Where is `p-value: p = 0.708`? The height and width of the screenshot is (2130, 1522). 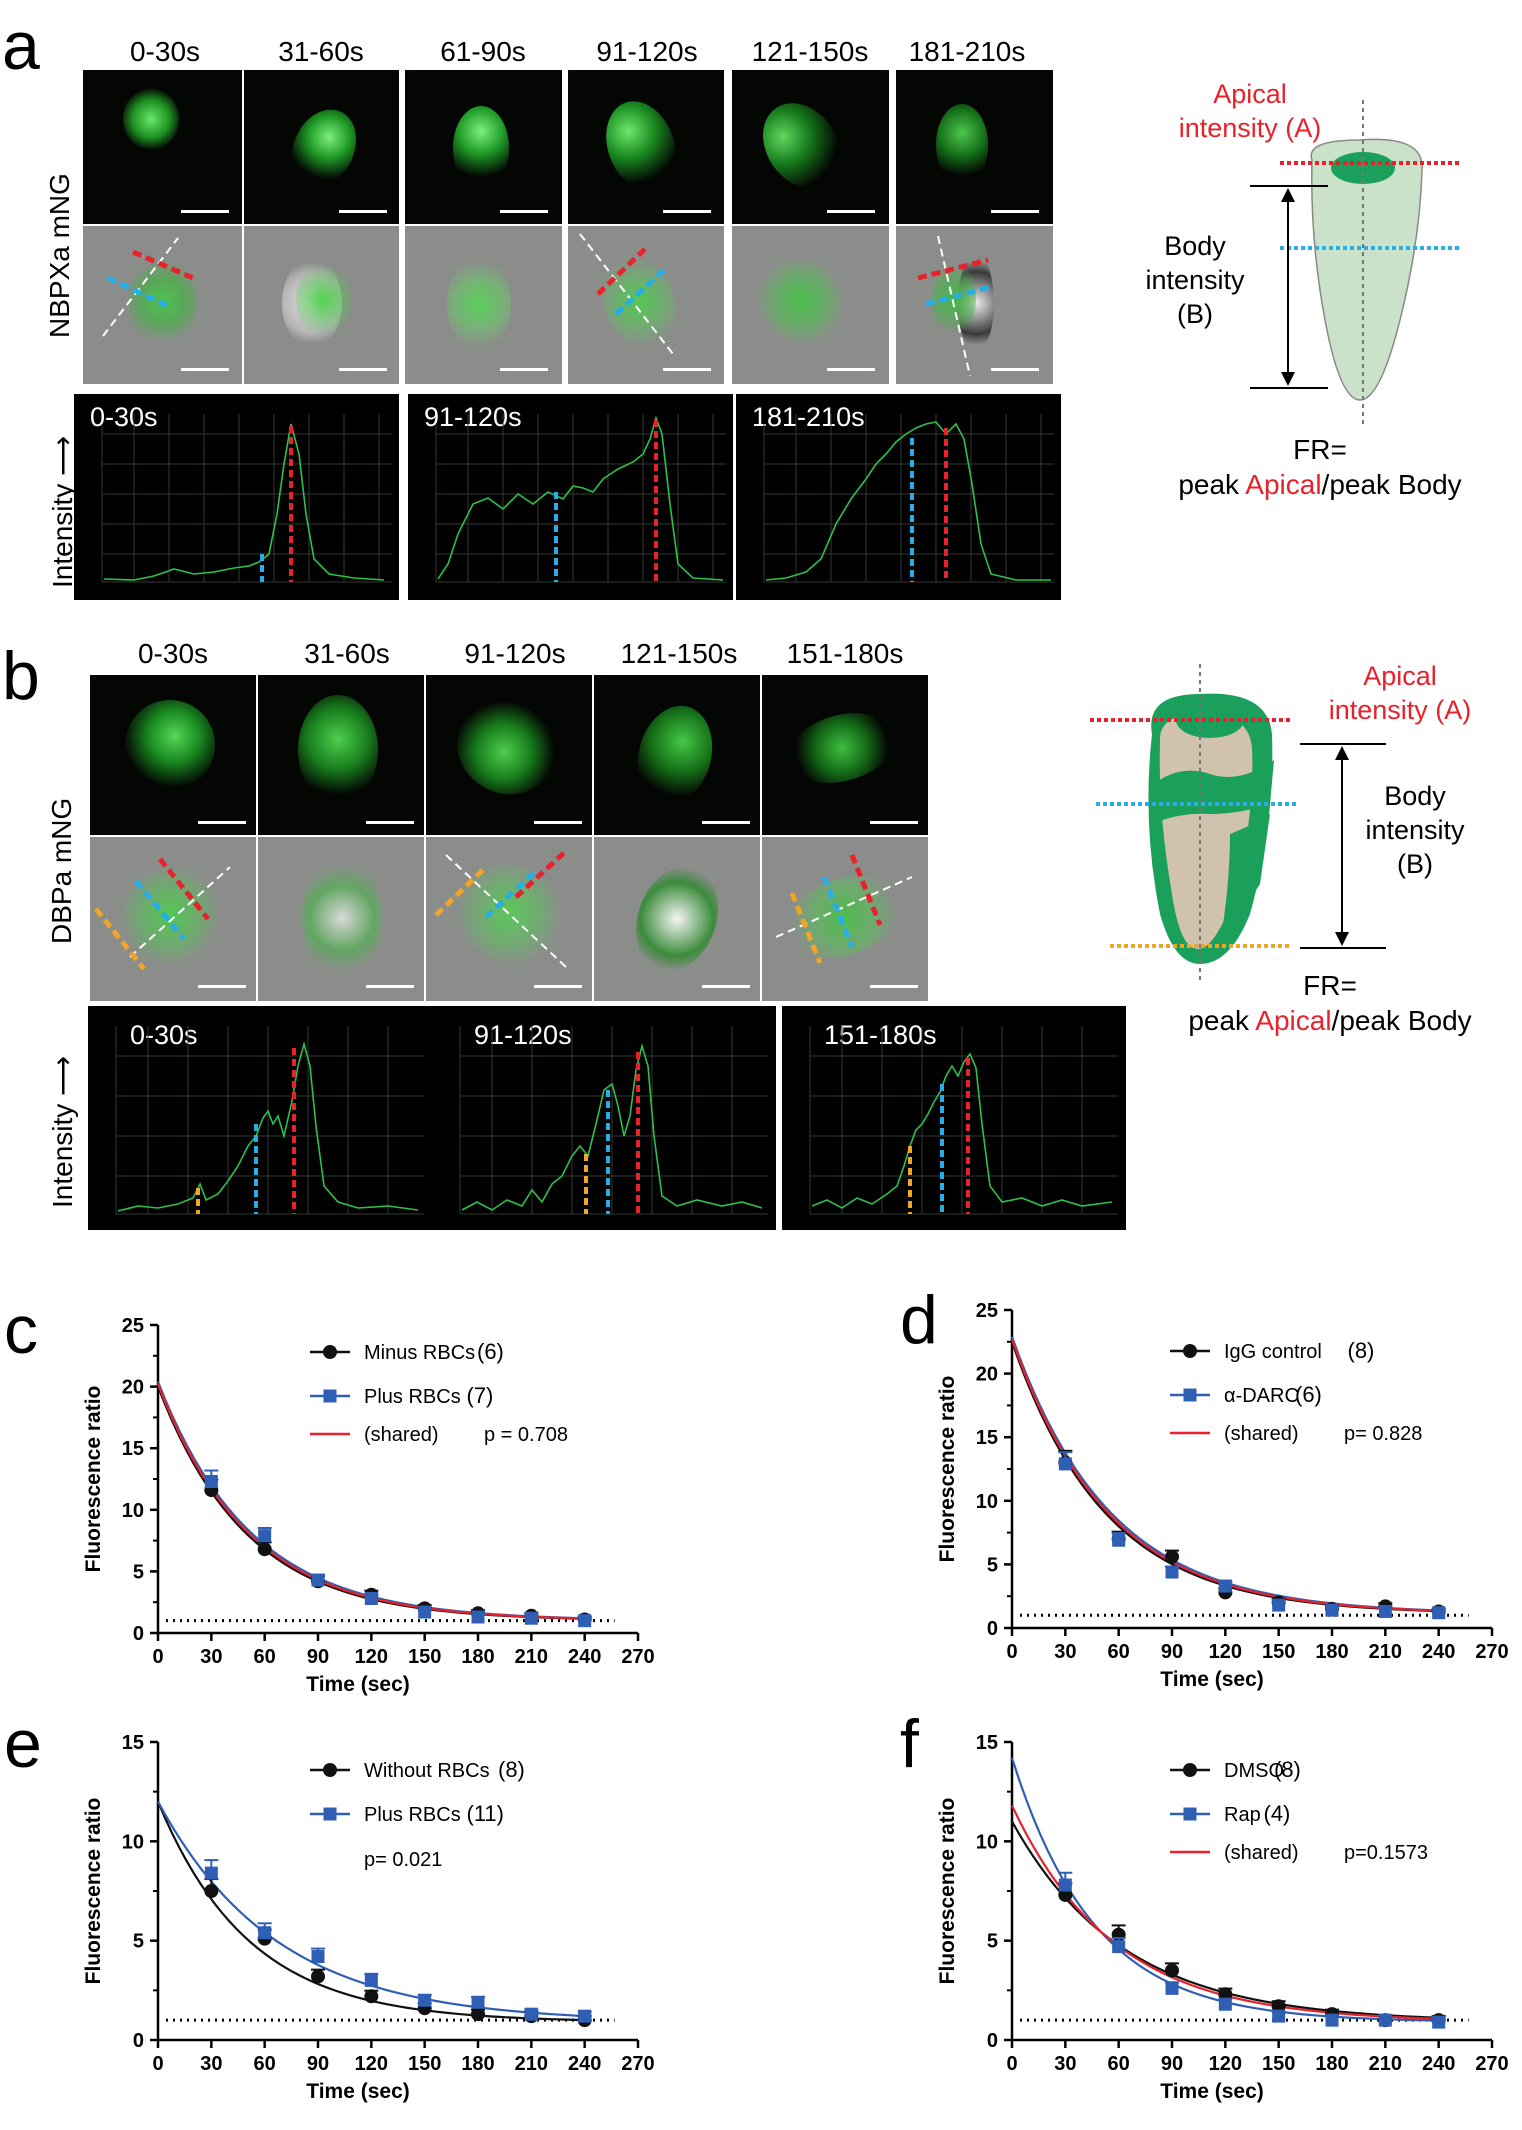 p-value: p = 0.708 is located at coordinates (526, 1435).